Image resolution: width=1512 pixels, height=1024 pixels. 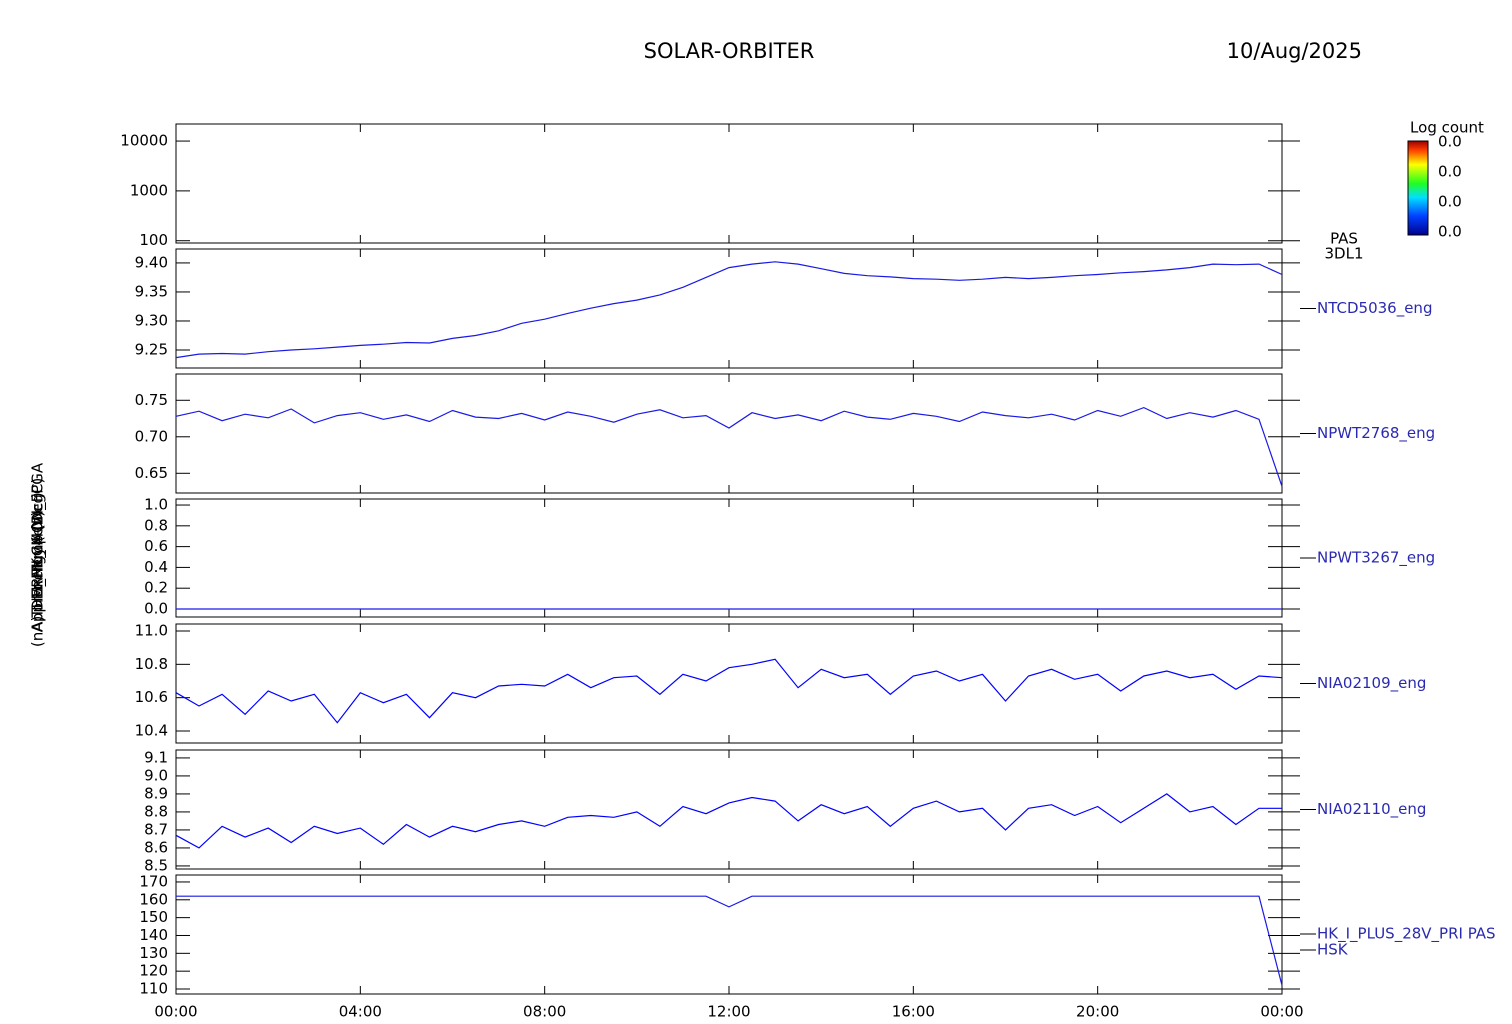 I want to click on y-axis-label: Approx Temp (DegC), so click(x=38, y=555).